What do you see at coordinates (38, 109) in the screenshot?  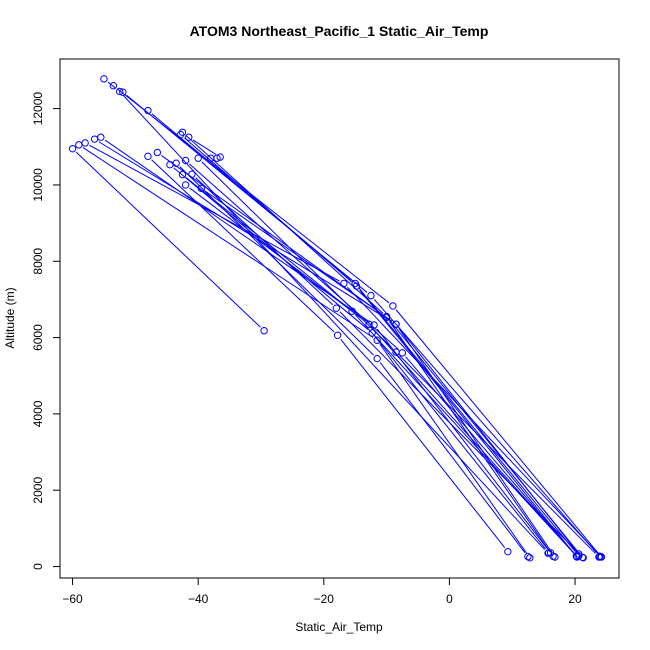 I see `y-tick-label: 12000` at bounding box center [38, 109].